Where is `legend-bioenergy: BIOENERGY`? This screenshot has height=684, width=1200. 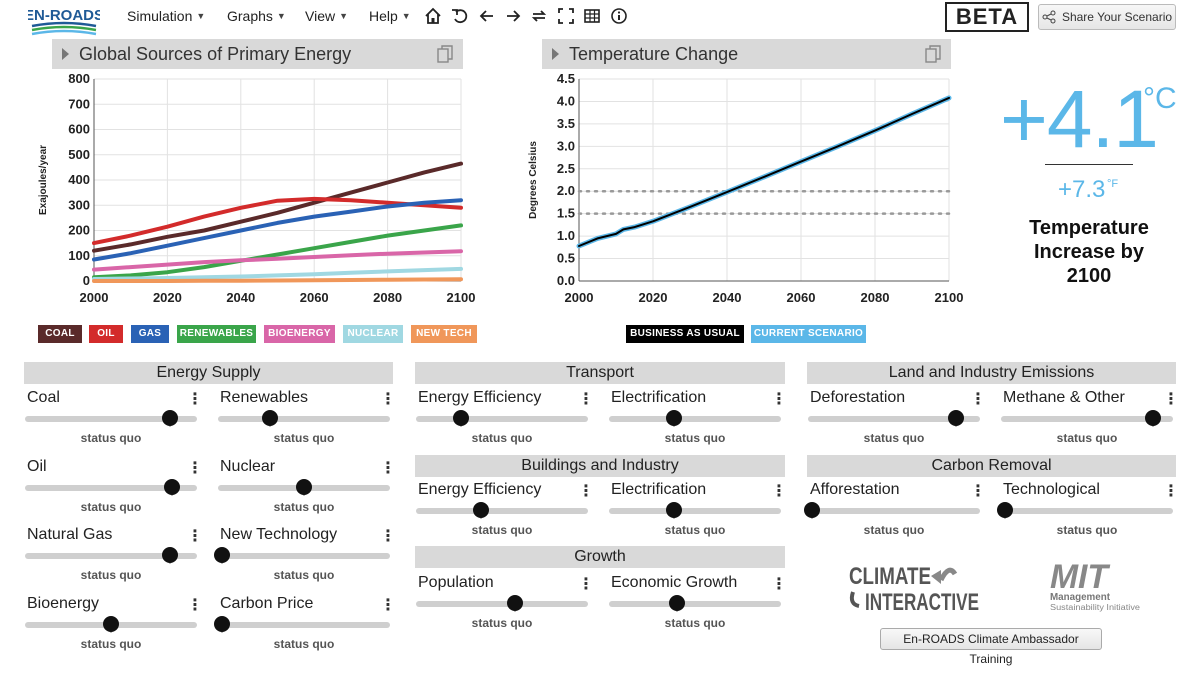 legend-bioenergy: BIOENERGY is located at coordinates (299, 334).